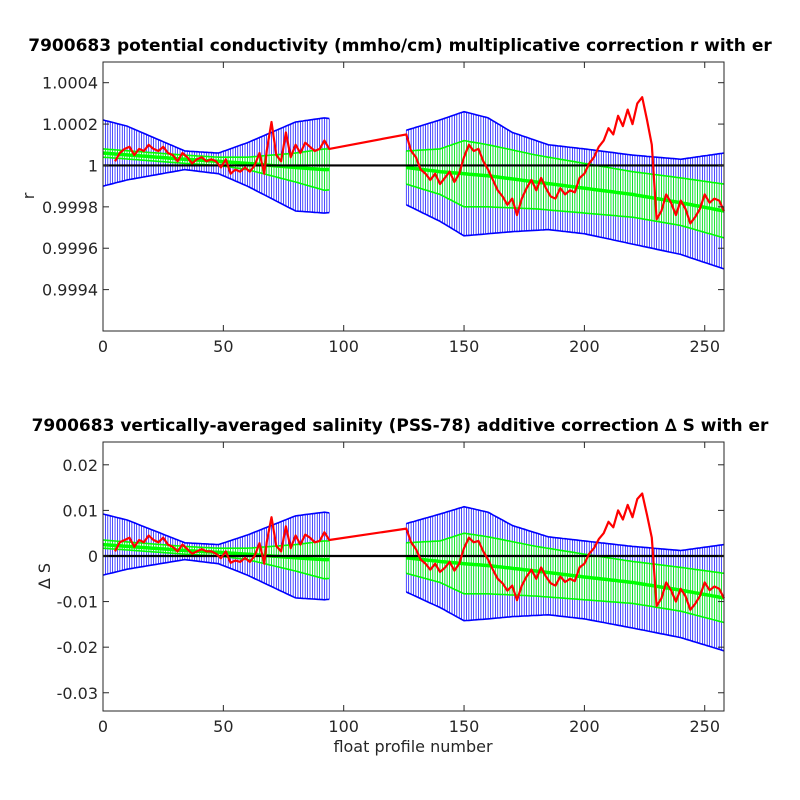 Image resolution: width=800 pixels, height=800 pixels. What do you see at coordinates (70, 207) in the screenshot?
I see `y-tick-label: 0.9998` at bounding box center [70, 207].